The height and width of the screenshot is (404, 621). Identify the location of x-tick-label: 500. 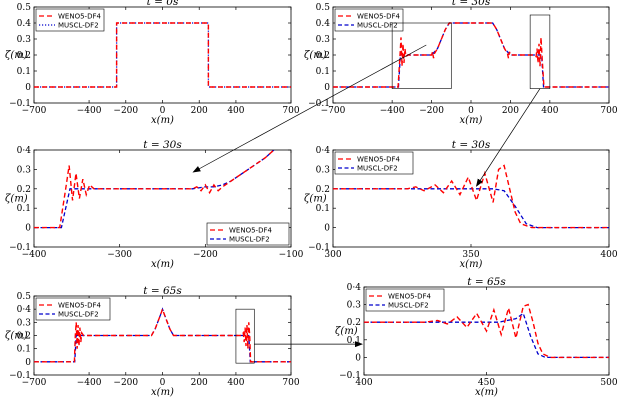
(608, 383).